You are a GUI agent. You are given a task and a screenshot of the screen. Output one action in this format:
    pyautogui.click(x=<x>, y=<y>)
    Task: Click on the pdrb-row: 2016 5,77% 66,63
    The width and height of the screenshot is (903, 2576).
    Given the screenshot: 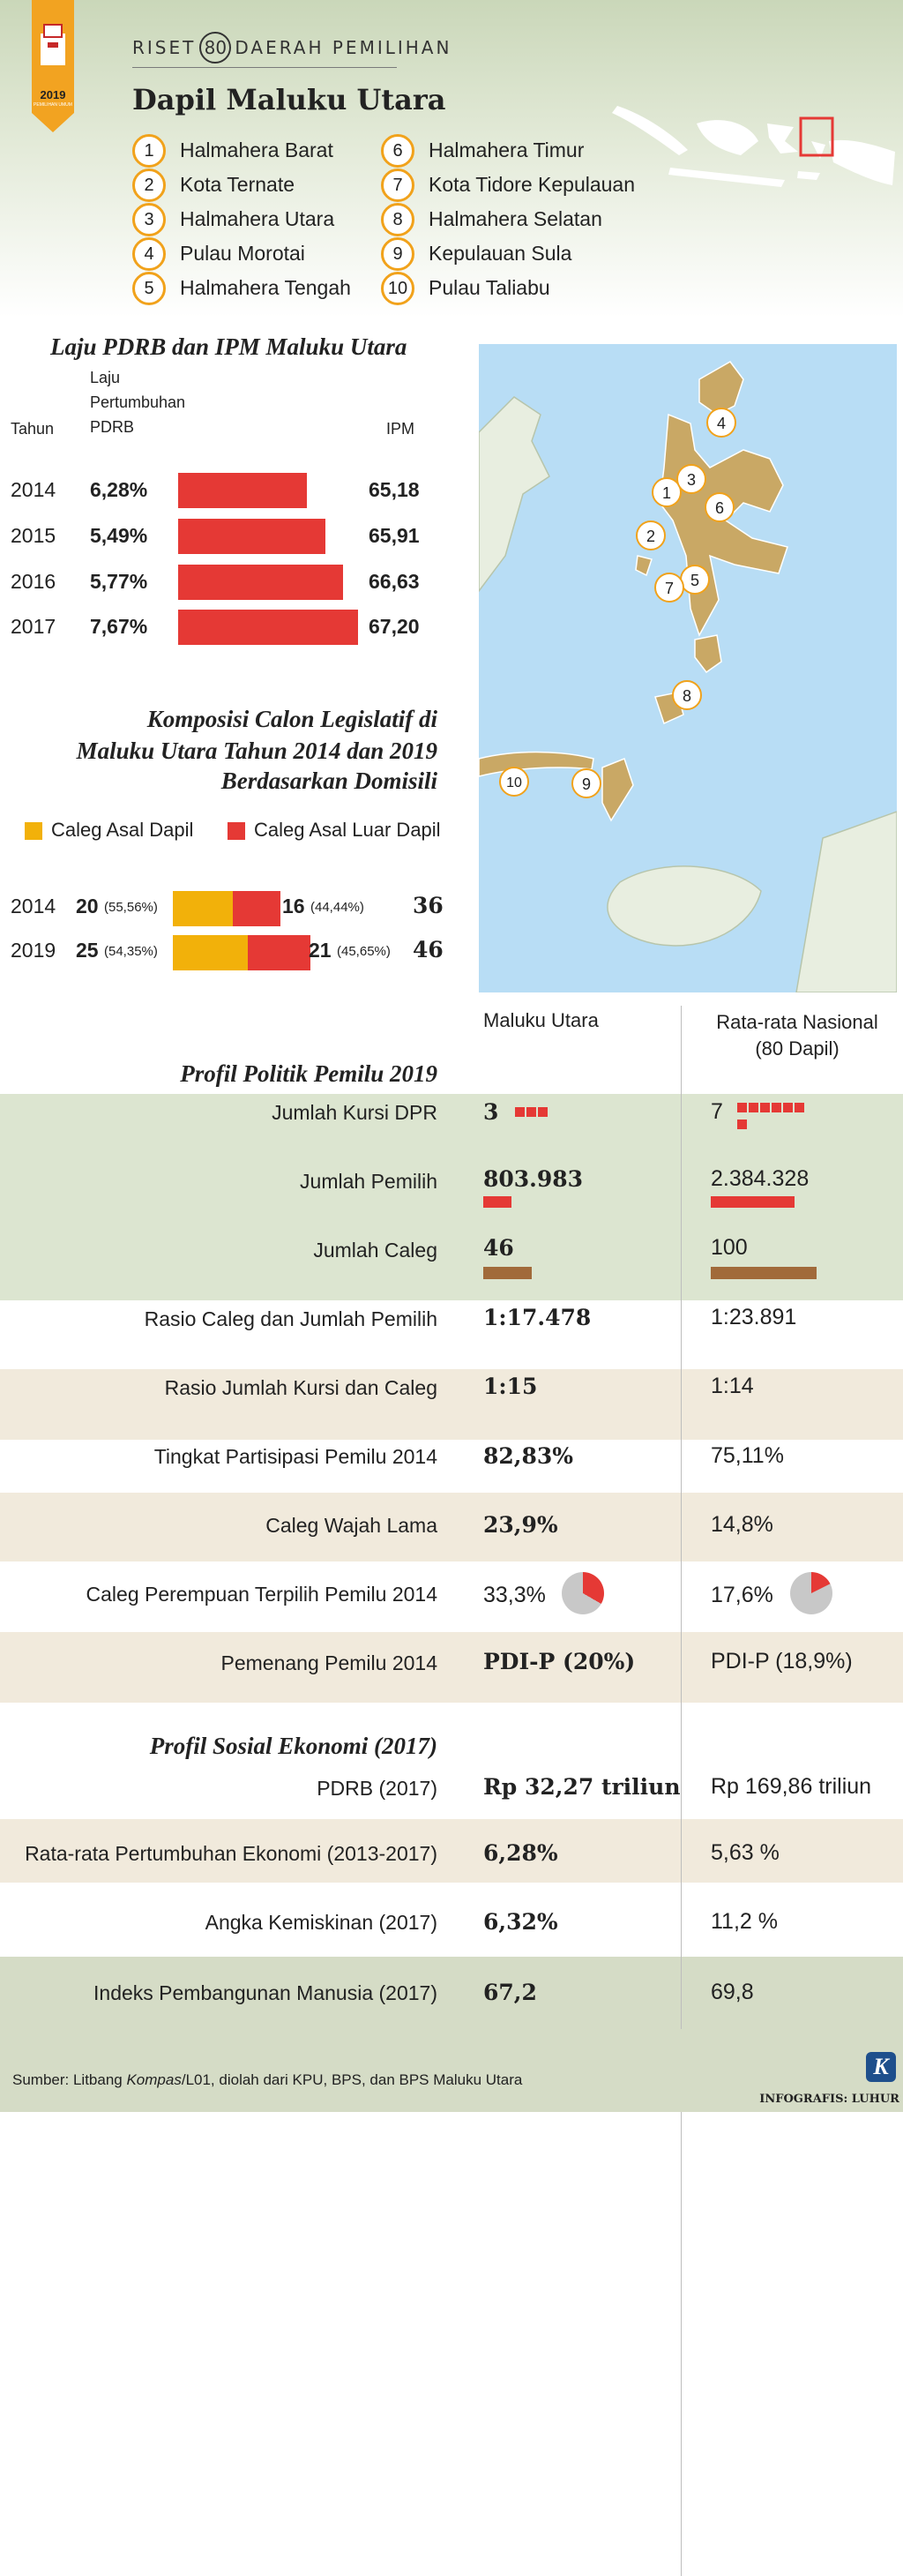 What is the action you would take?
    pyautogui.click(x=222, y=583)
    